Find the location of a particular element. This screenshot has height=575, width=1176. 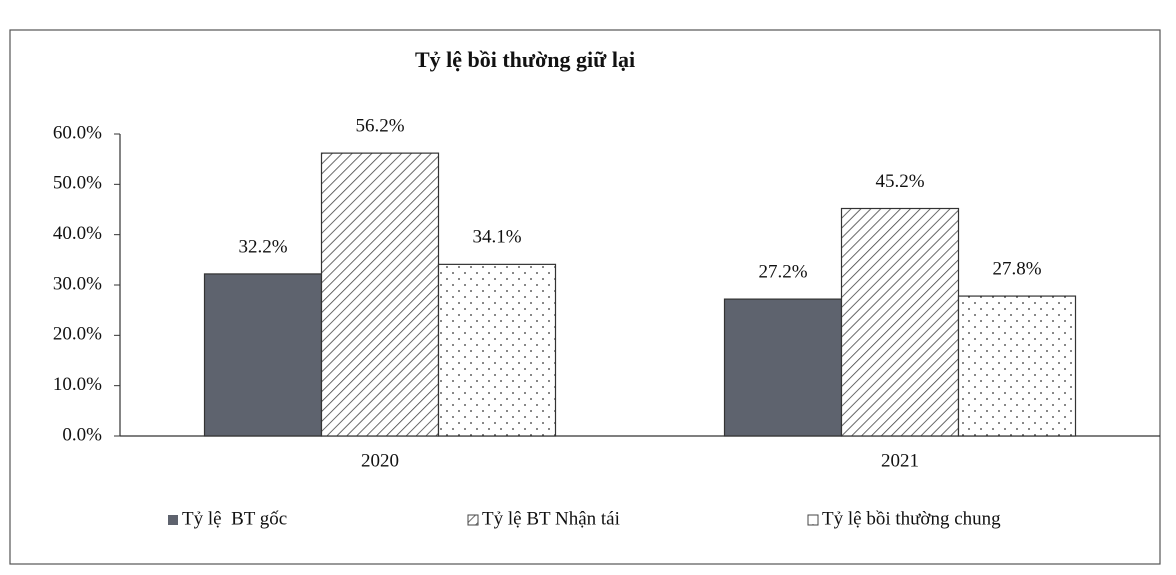

value-label: 45.2% is located at coordinates (899, 181).